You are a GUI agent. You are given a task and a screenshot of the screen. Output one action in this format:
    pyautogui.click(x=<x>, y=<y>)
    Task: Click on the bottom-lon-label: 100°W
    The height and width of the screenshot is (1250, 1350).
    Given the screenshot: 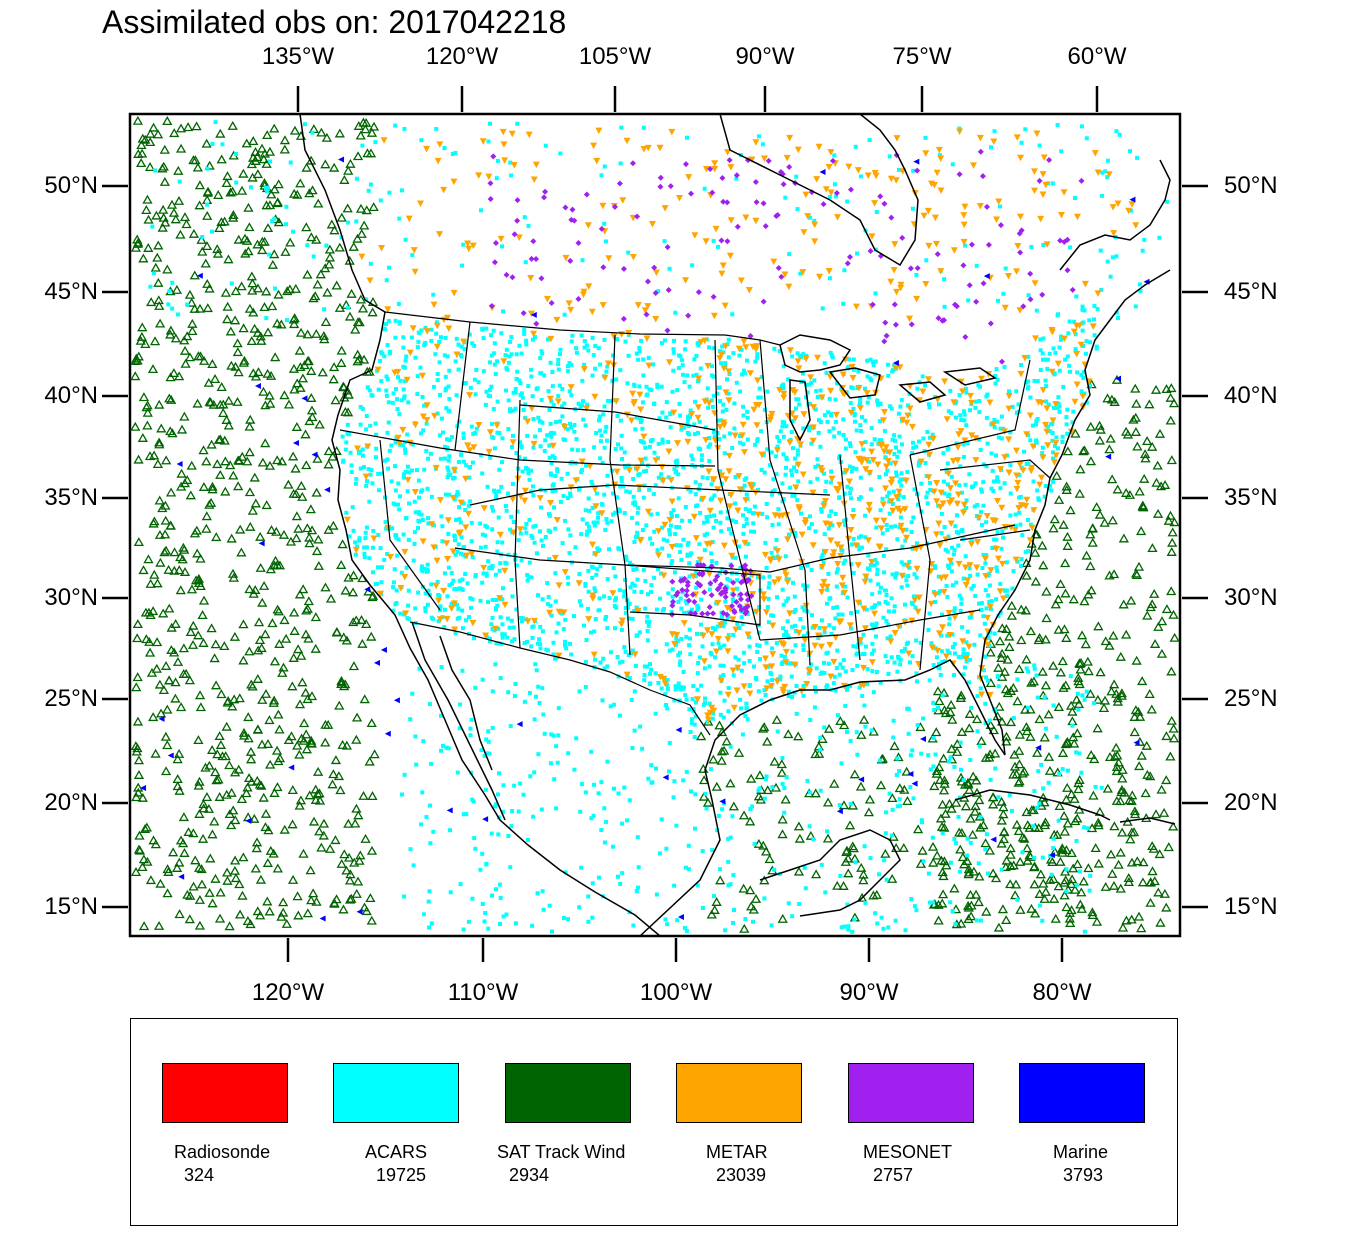 What is the action you would take?
    pyautogui.click(x=676, y=992)
    